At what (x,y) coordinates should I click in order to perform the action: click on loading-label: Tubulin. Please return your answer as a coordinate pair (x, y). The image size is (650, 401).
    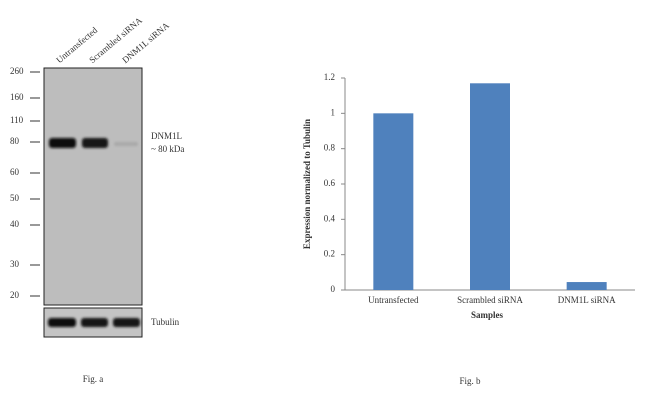
    Looking at the image, I should click on (165, 322).